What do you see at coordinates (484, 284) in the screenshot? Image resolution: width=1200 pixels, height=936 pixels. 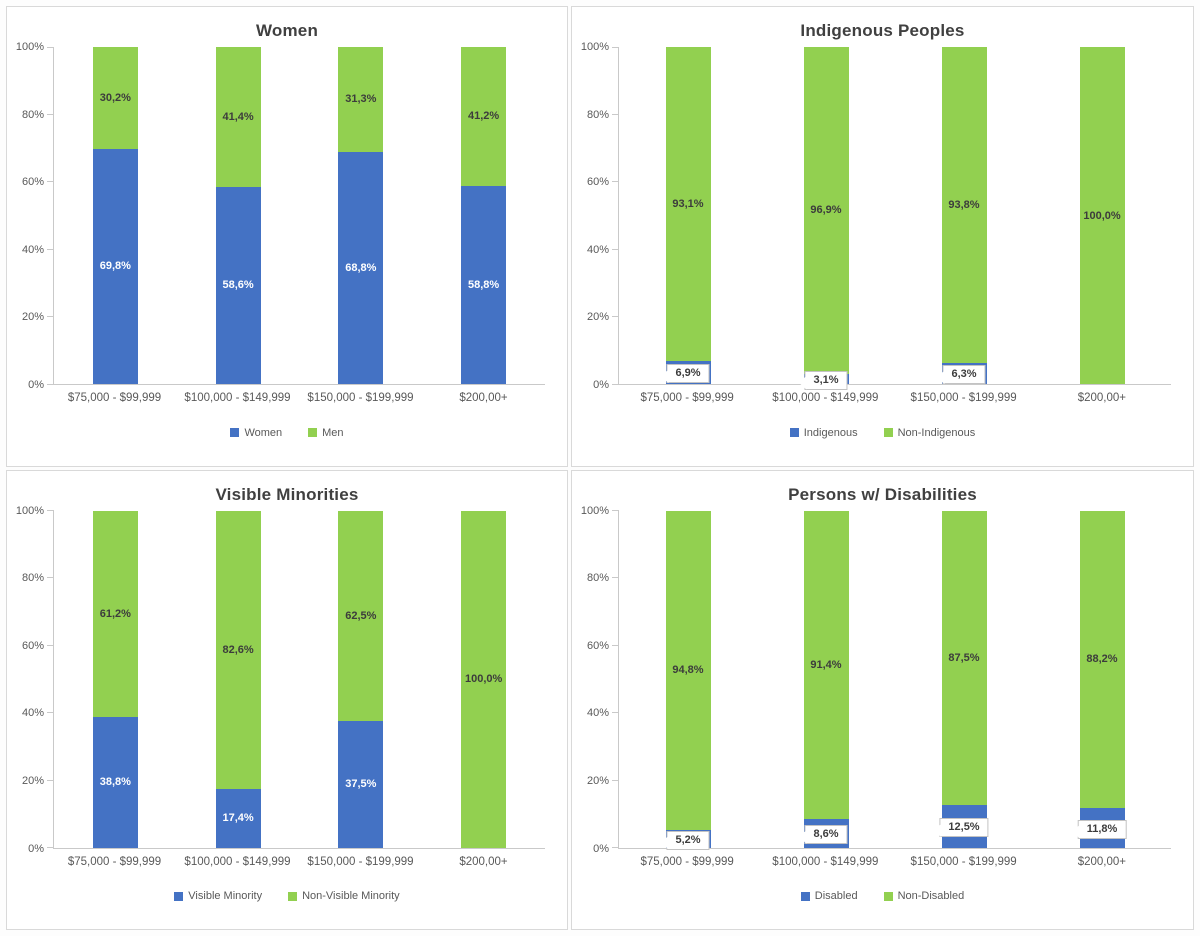 I see `data-label-women: 58,8%` at bounding box center [484, 284].